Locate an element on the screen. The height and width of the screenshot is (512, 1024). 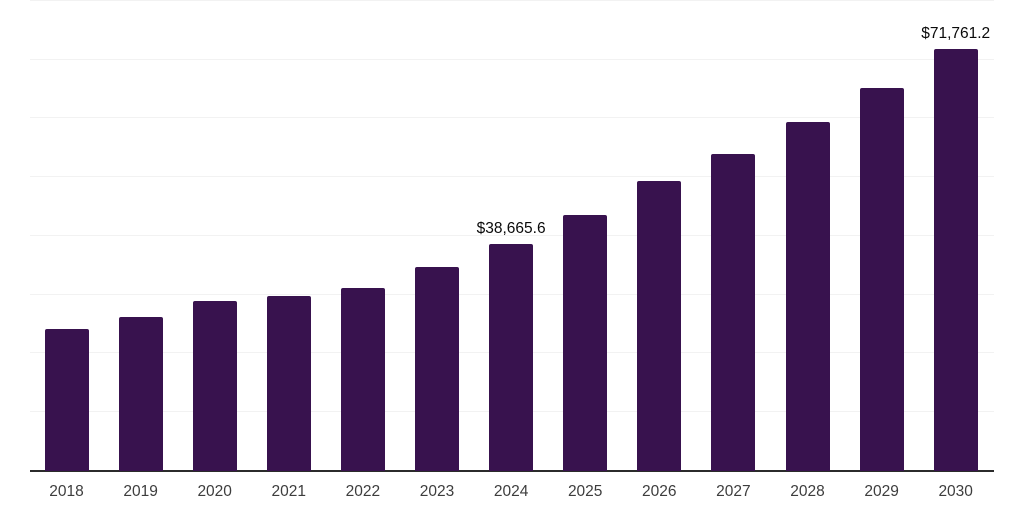
x-tick-label-2027: 2027 is located at coordinates (733, 491).